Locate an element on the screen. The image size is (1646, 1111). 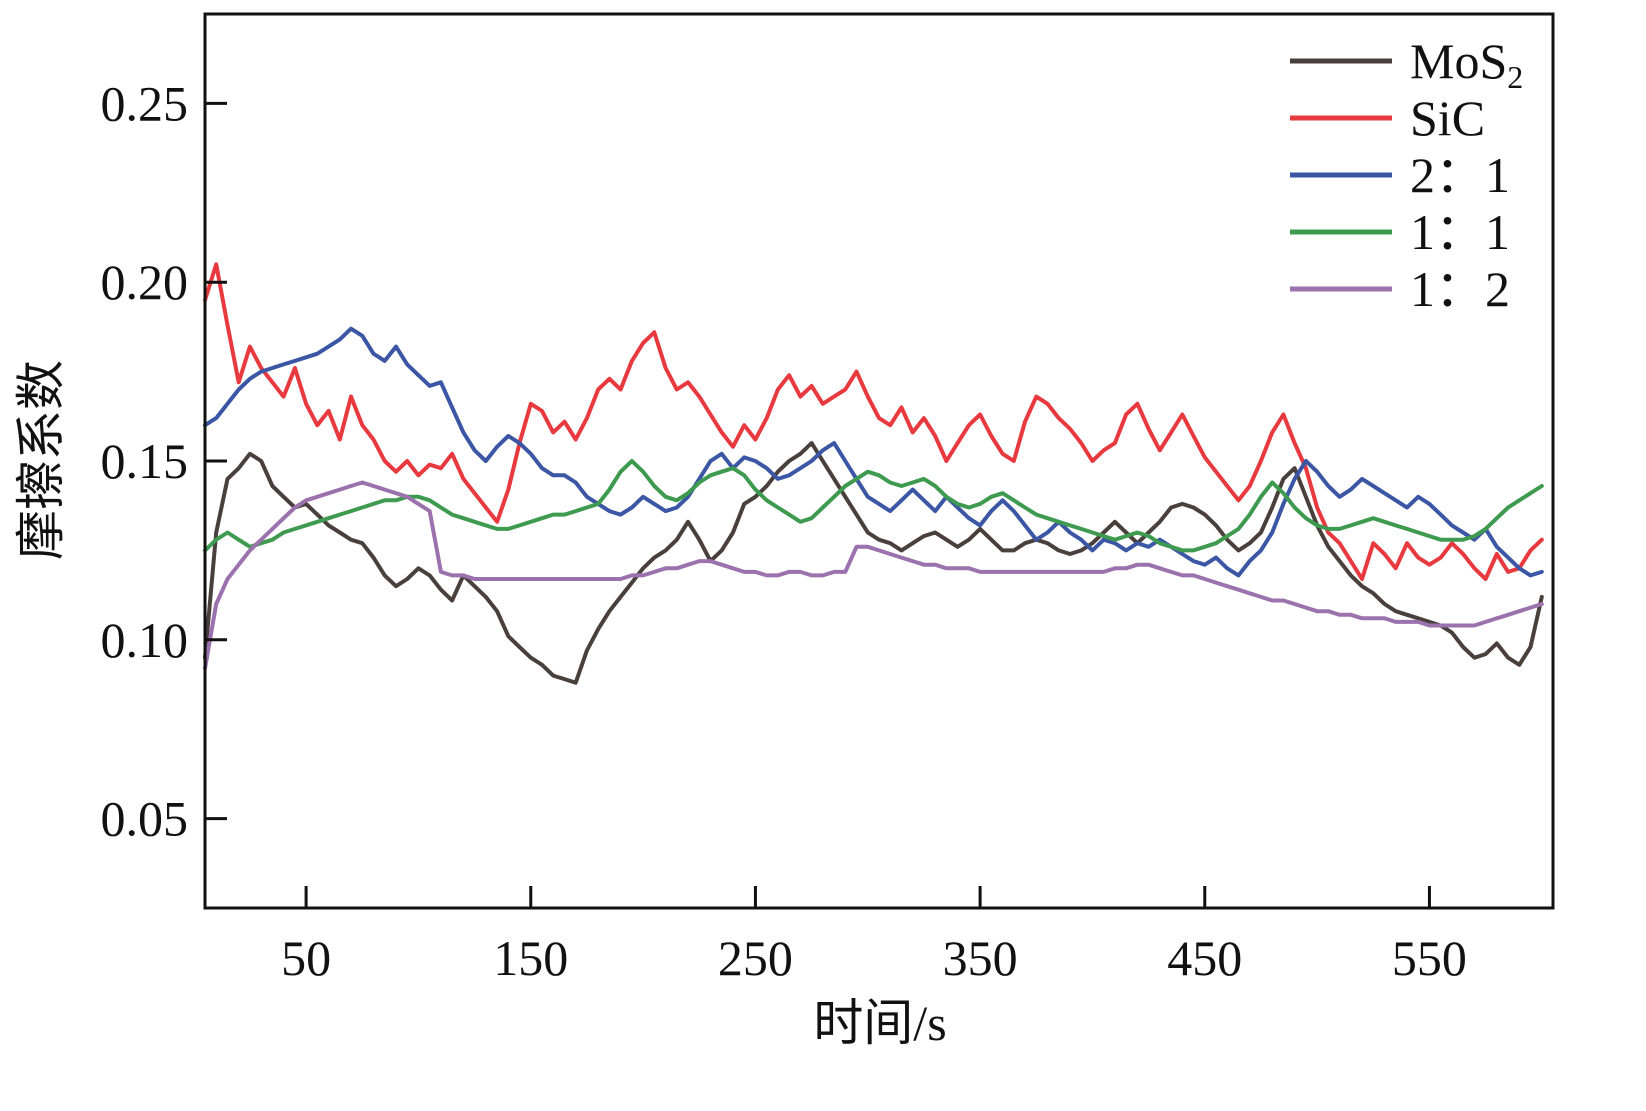
legend-label: SiC is located at coordinates (1447, 118).